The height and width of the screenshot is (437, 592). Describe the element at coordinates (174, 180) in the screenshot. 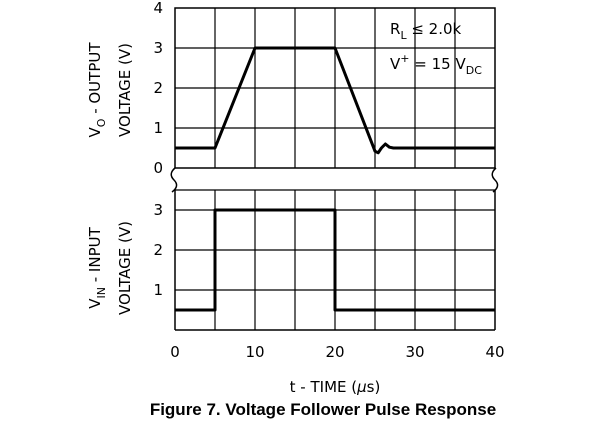

I see `left-axis-break` at that location.